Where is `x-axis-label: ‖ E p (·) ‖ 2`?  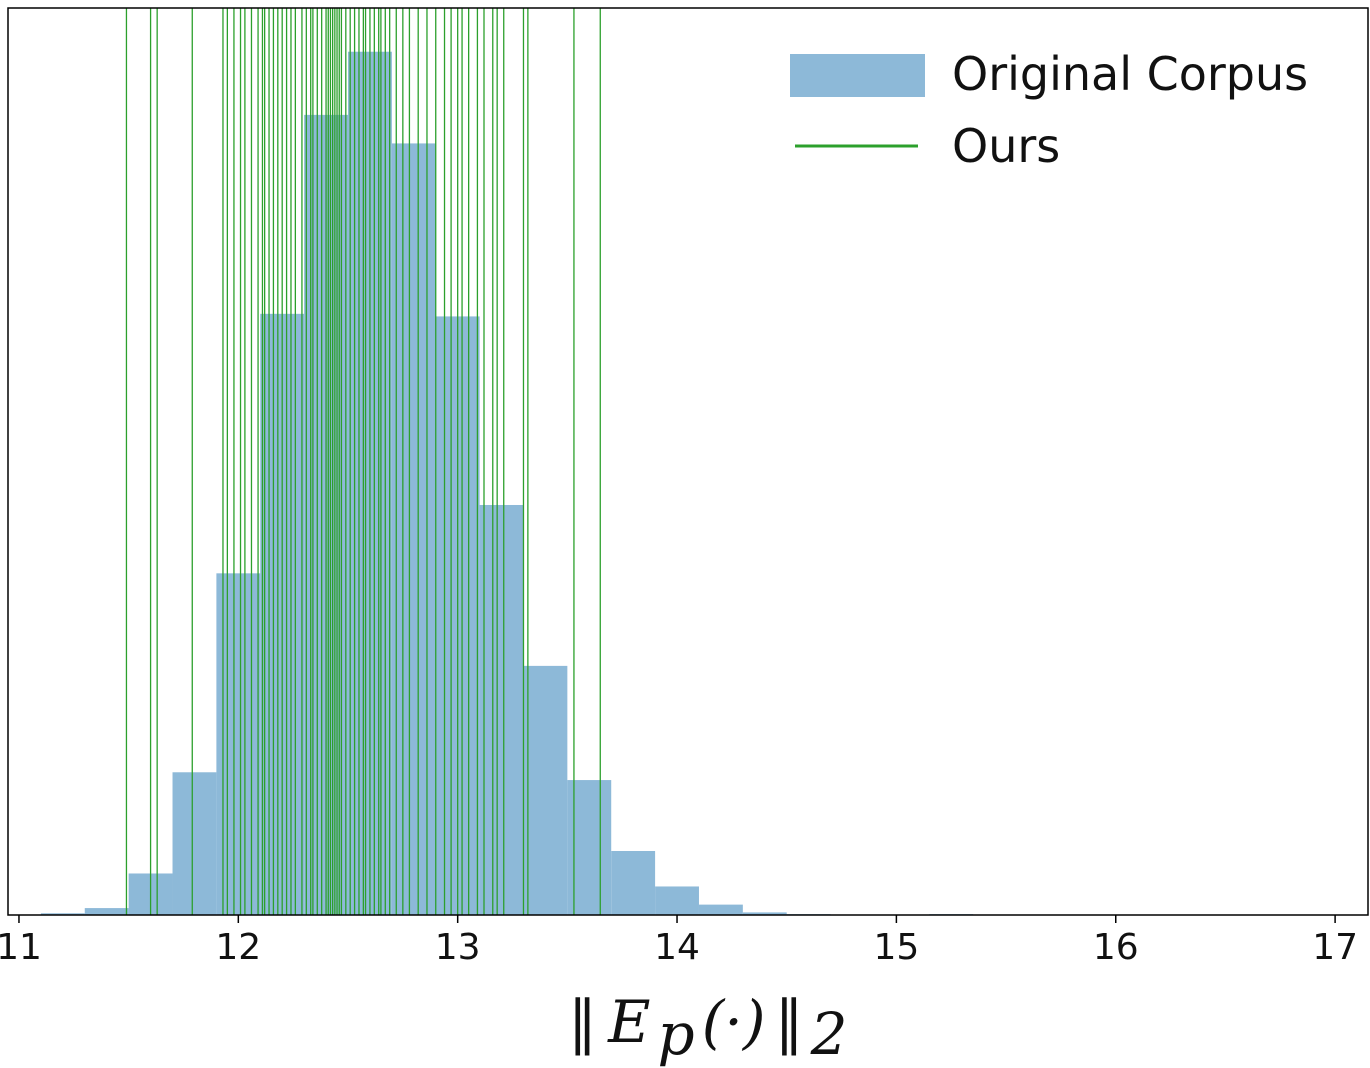
x-axis-label: ‖ E p (·) ‖ 2 is located at coordinates (708, 1028).